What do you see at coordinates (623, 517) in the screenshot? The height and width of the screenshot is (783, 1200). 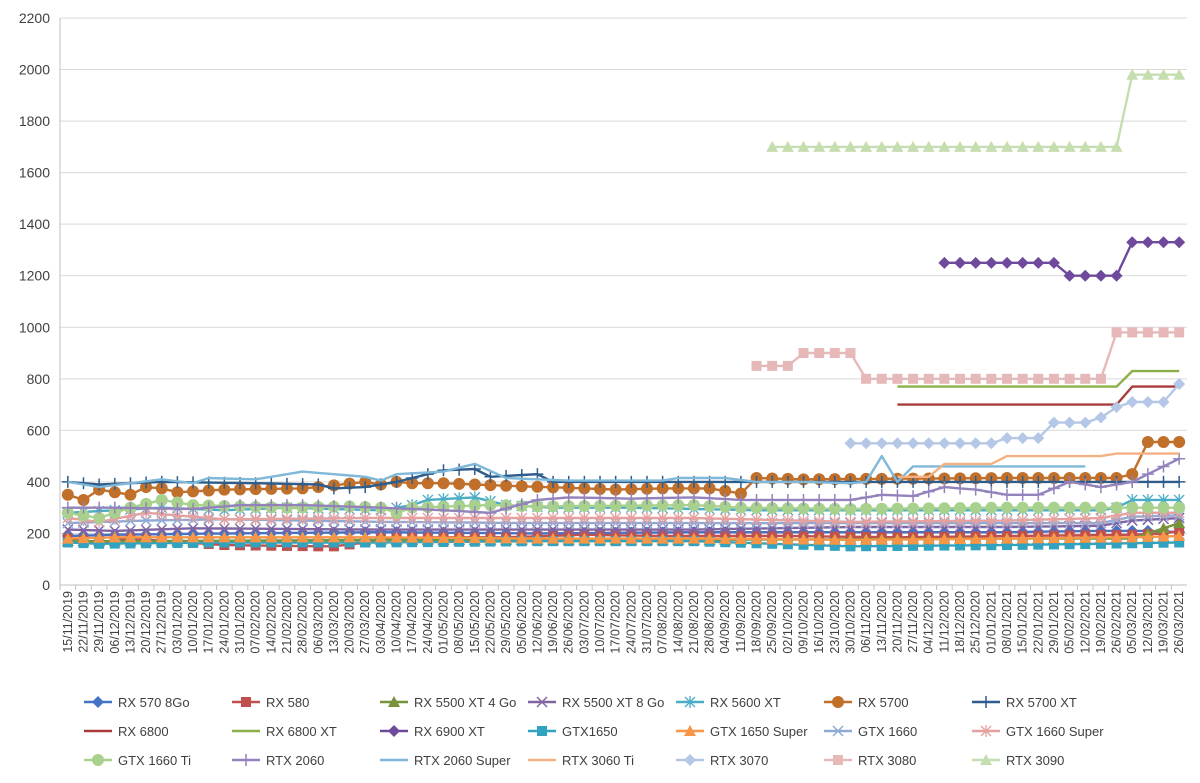 I see `series-gtx-1660-super` at bounding box center [623, 517].